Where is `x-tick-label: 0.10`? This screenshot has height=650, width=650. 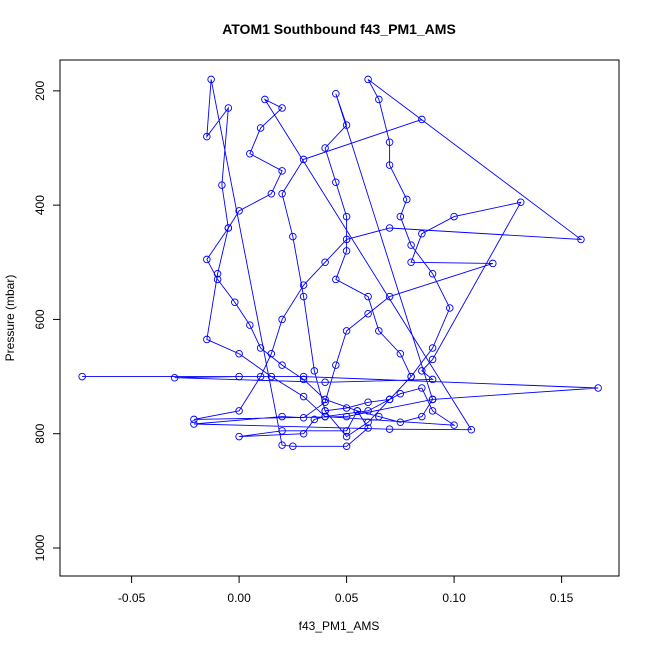 x-tick-label: 0.10 is located at coordinates (454, 598).